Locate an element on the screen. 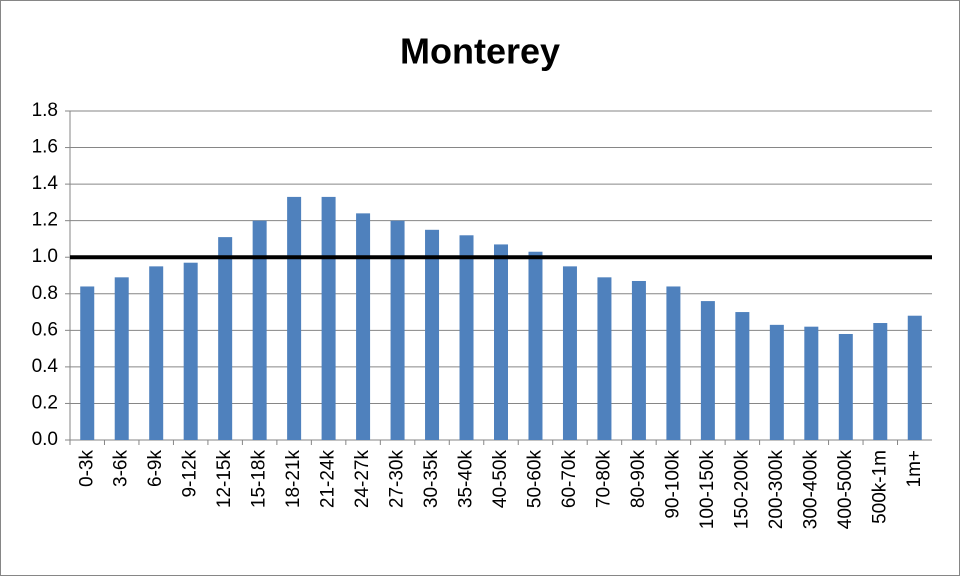 The image size is (960, 576). y-tick-label: 1.8 is located at coordinates (45, 110).